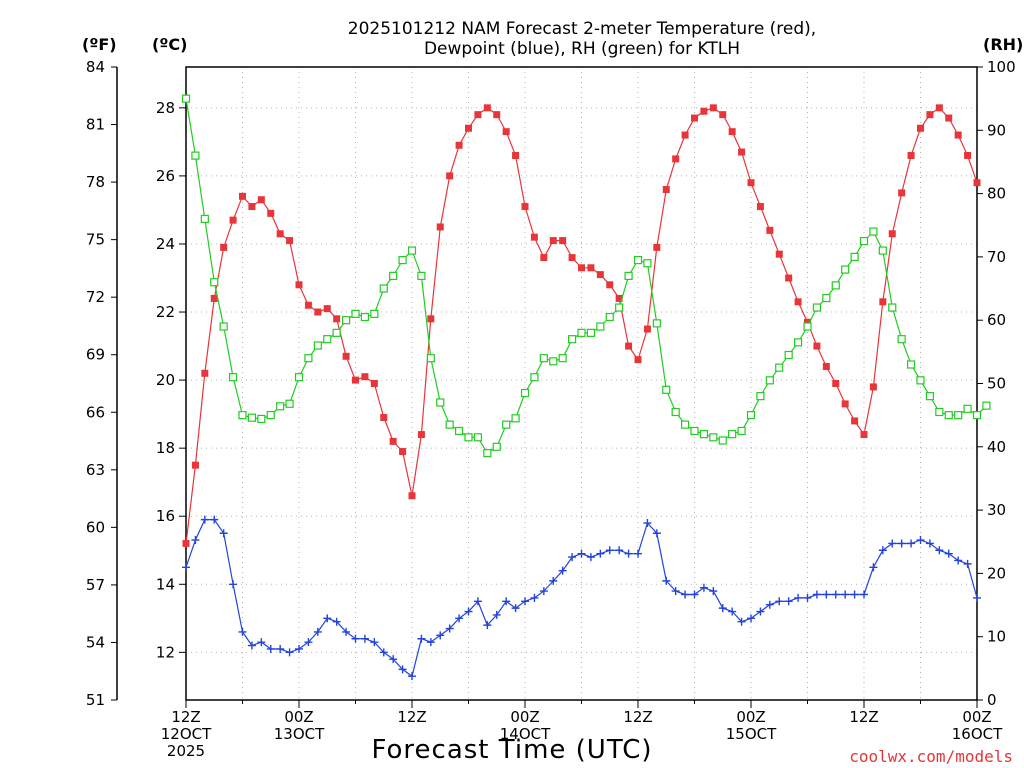 Image resolution: width=1024 pixels, height=768 pixels. I want to click on fahrenheit-axis-unit: (ºF), so click(99, 44).